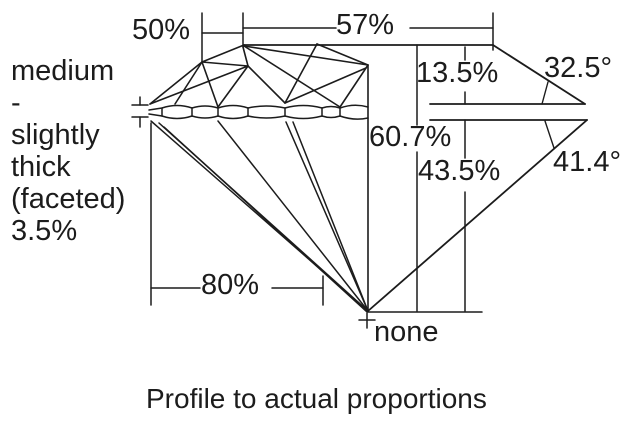 Image resolution: width=640 pixels, height=430 pixels. What do you see at coordinates (230, 285) in the screenshot?
I see `lower-girdle-label: 80%` at bounding box center [230, 285].